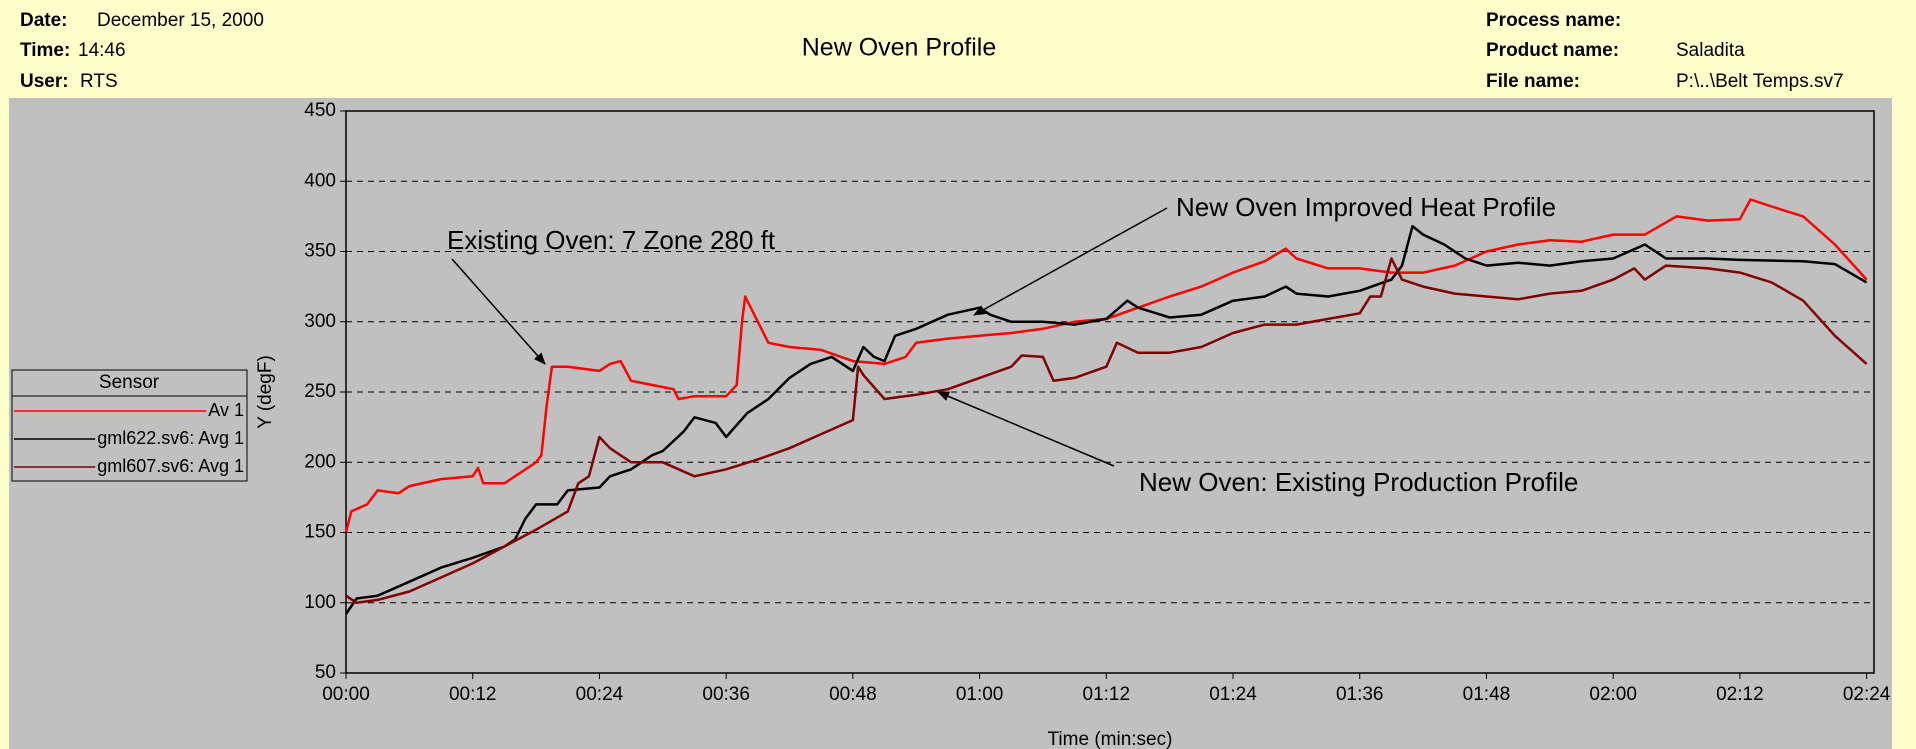 This screenshot has height=749, width=1916. Describe the element at coordinates (1710, 50) in the screenshot. I see `product: Saladita` at that location.